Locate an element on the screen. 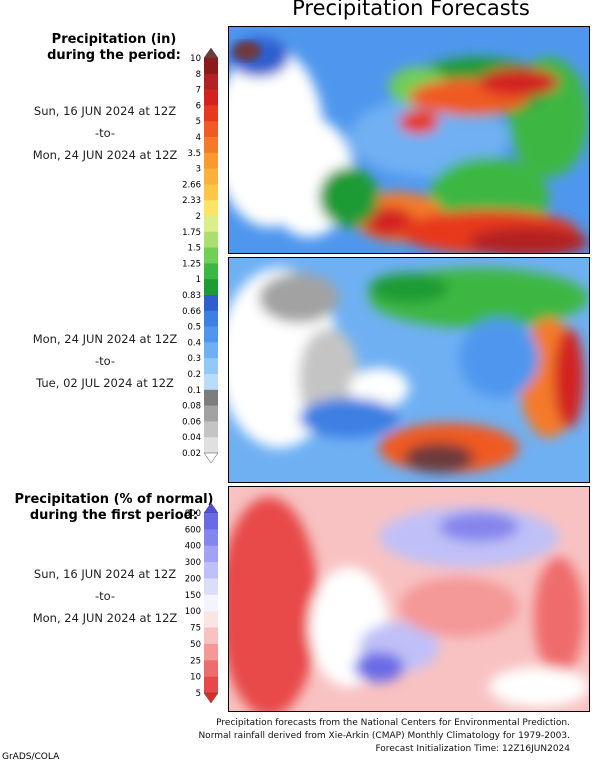 This screenshot has height=762, width=592. percent-colorbar-tick-label: 10 is located at coordinates (195, 678).